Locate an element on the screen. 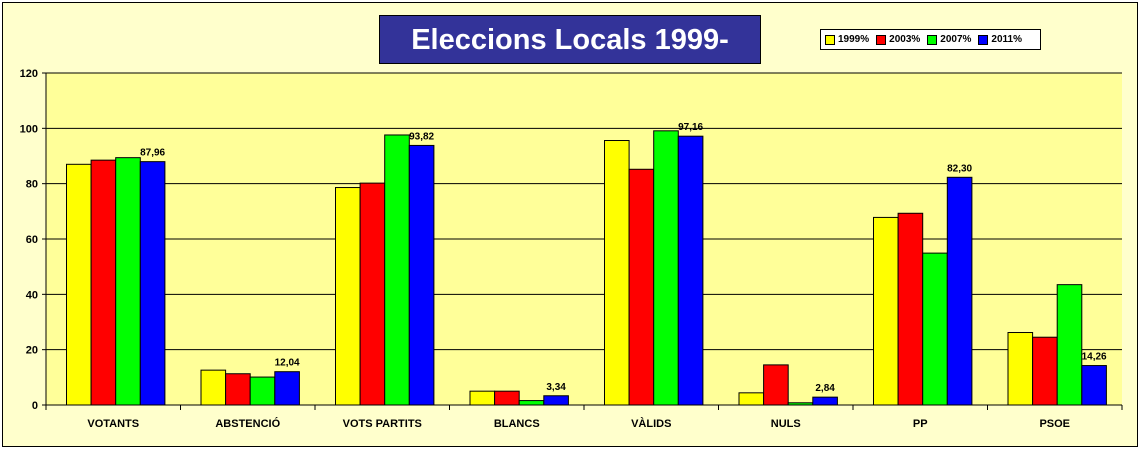 The image size is (1142, 450). x-category-label: VÀLIDS is located at coordinates (651, 423).